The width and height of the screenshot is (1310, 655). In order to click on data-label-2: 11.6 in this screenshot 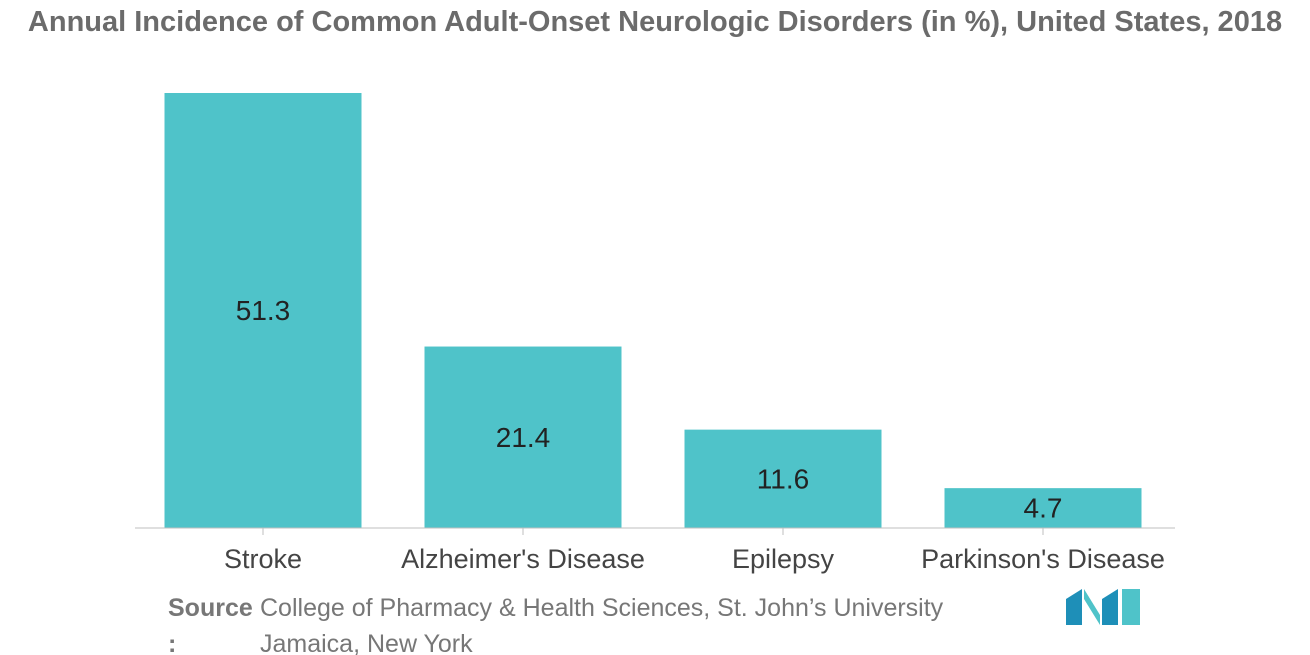, I will do `click(783, 478)`.